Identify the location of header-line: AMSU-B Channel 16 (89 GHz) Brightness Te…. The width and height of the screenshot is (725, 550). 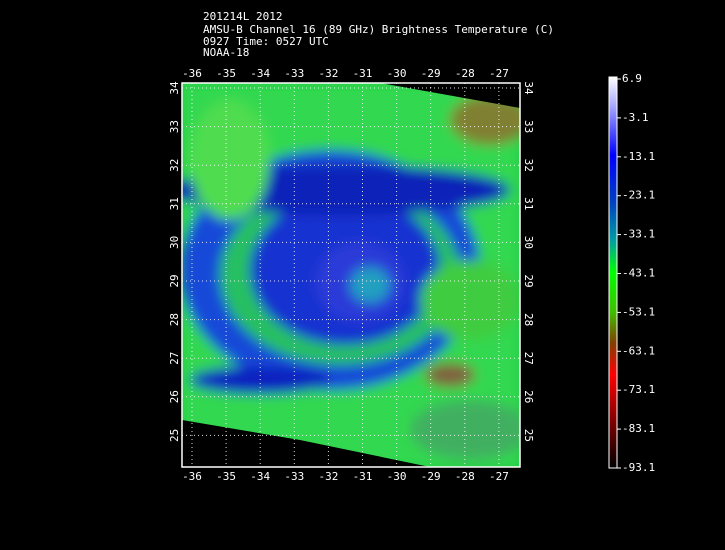
(378, 29).